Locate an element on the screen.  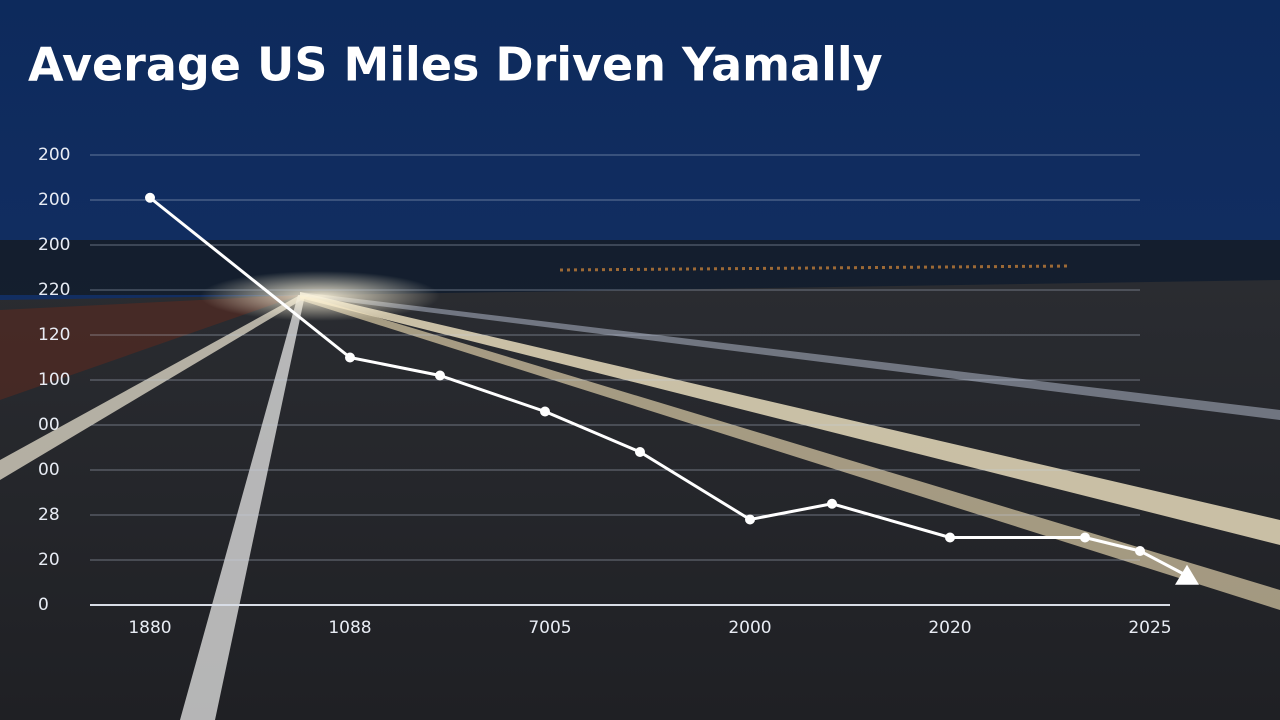
y-tick-label: 100 is located at coordinates (54, 380).